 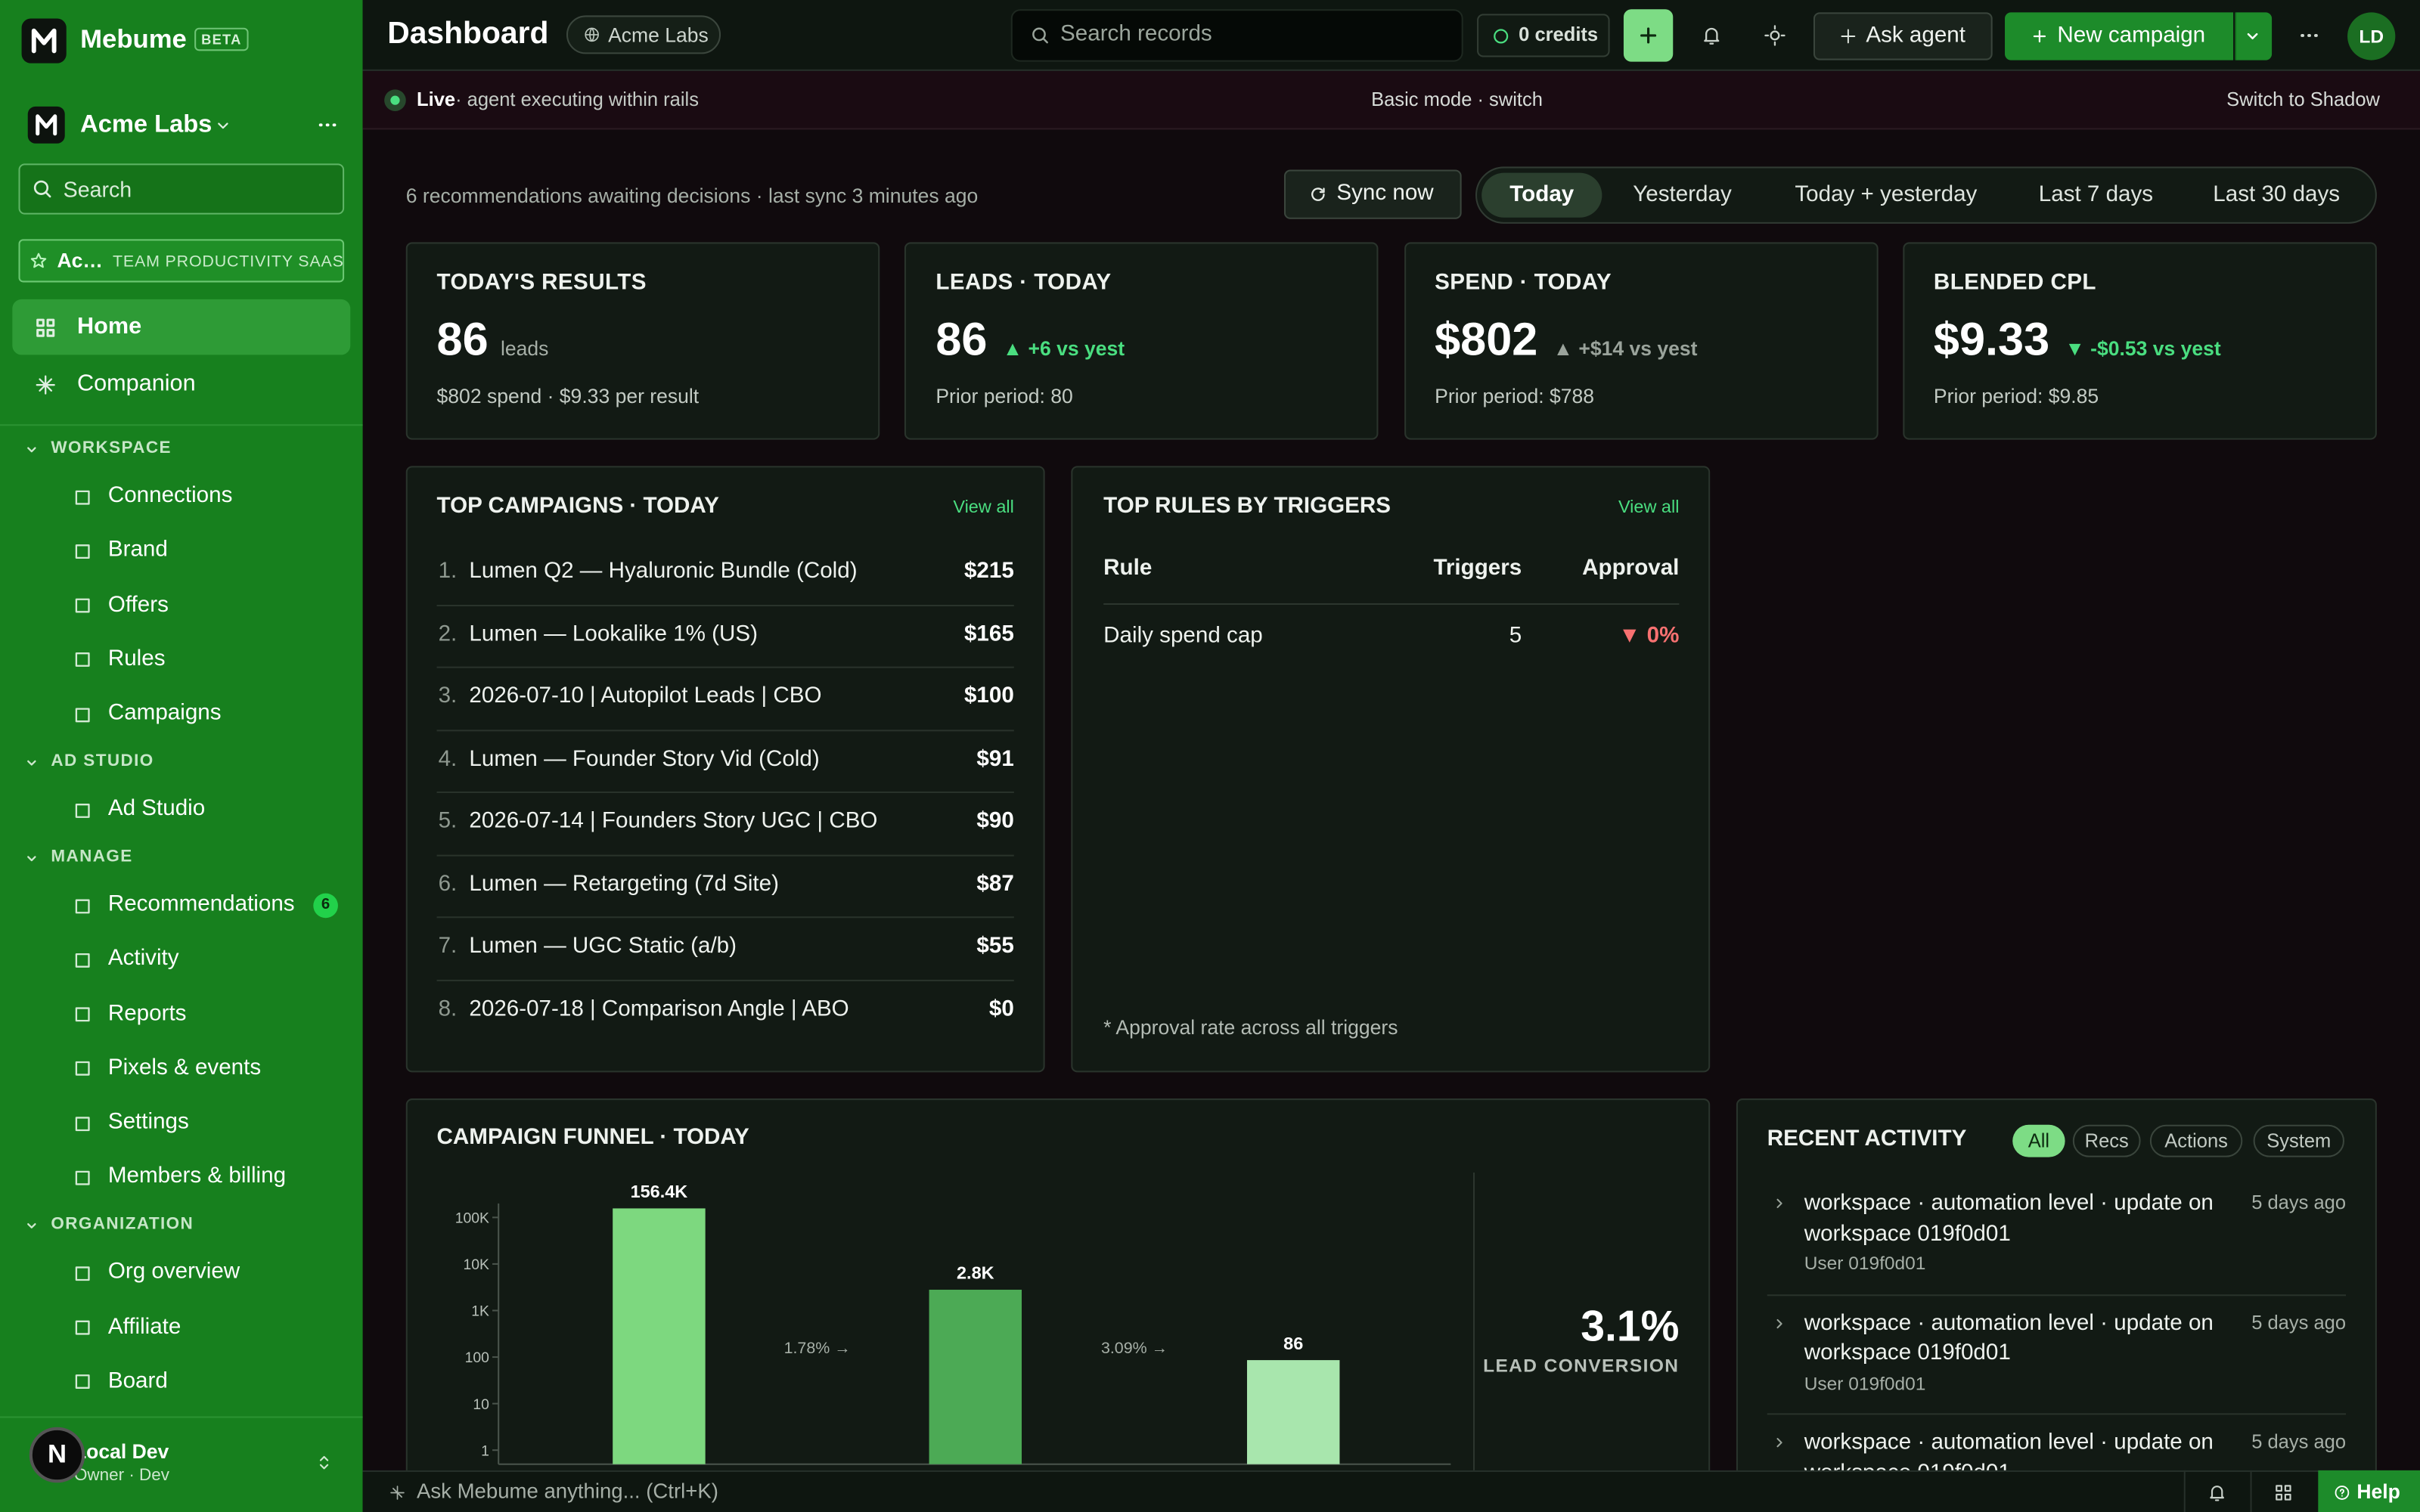 What do you see at coordinates (663, 571) in the screenshot?
I see `campaign-name: Lumen Q2 — Hyaluronic Bundle (Cold)` at bounding box center [663, 571].